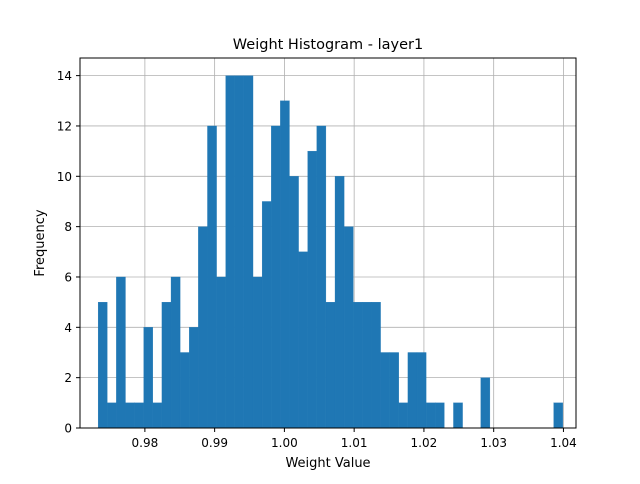 The height and width of the screenshot is (484, 640). Describe the element at coordinates (328, 45) in the screenshot. I see `chart-title: Weight Histogram - layer1` at that location.